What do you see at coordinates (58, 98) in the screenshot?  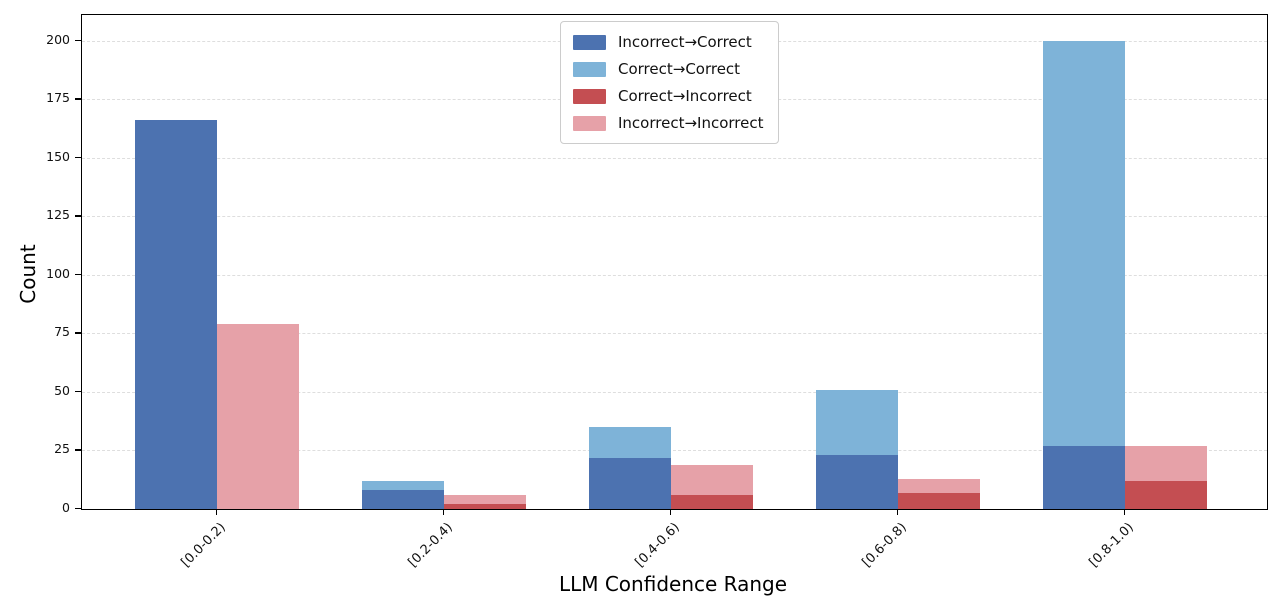 I see `y-tick-label: 175` at bounding box center [58, 98].